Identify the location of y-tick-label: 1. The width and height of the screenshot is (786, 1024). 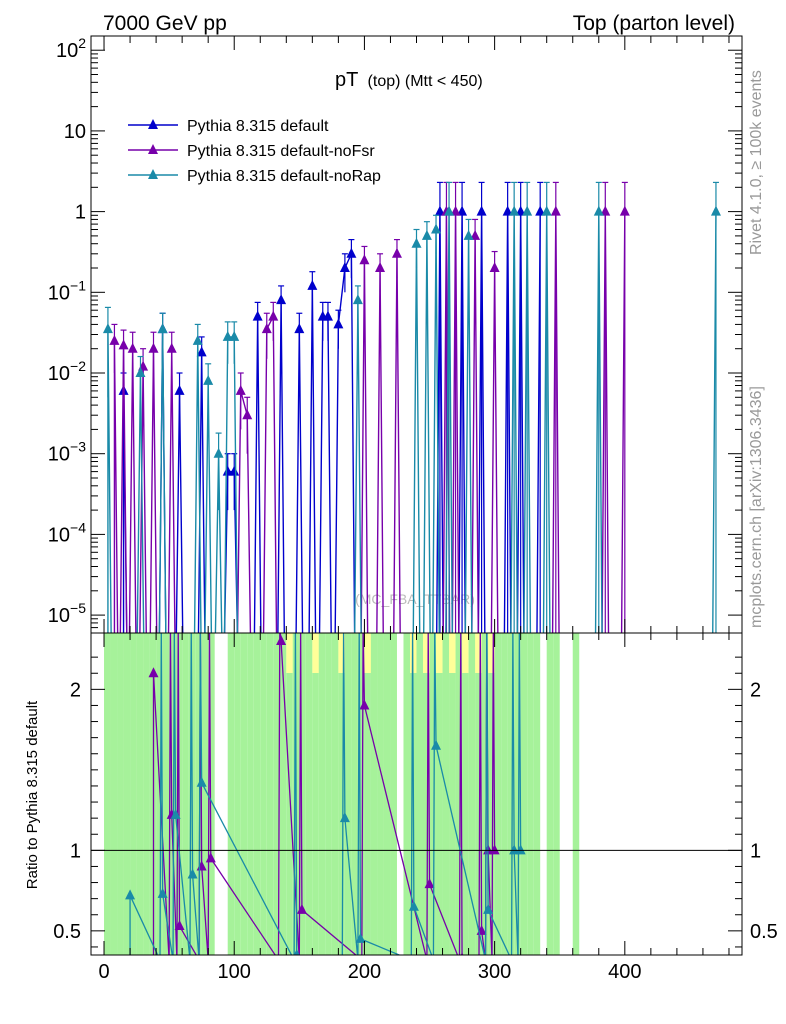
(80, 213).